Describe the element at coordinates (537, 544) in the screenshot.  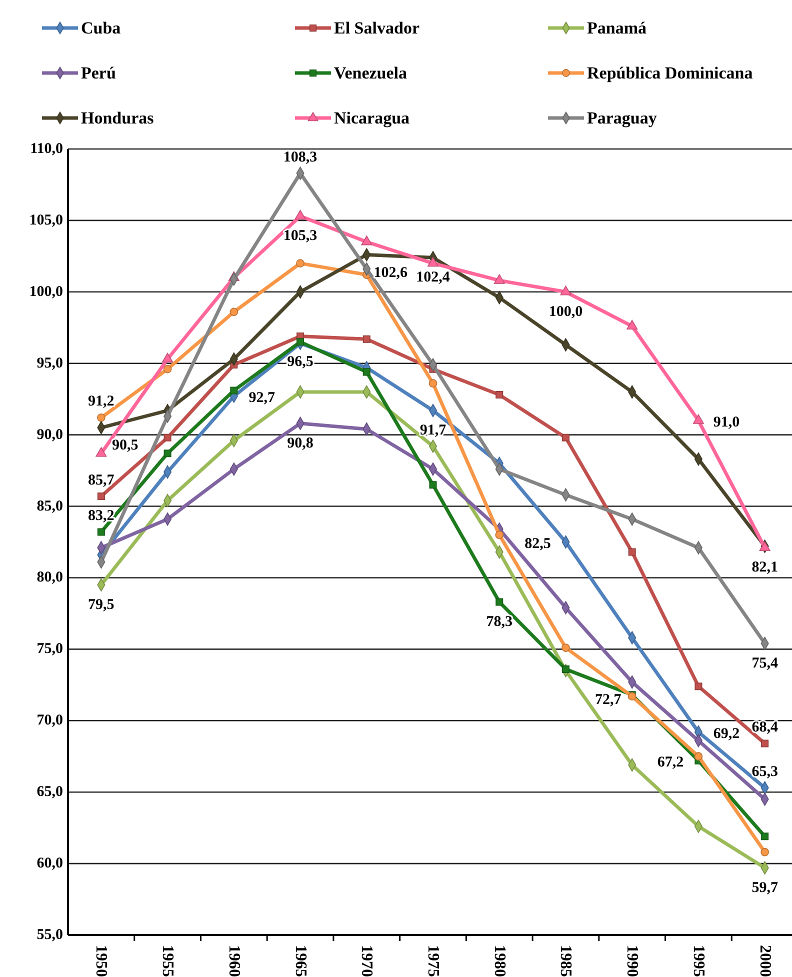
I see `data-label: 82,5` at that location.